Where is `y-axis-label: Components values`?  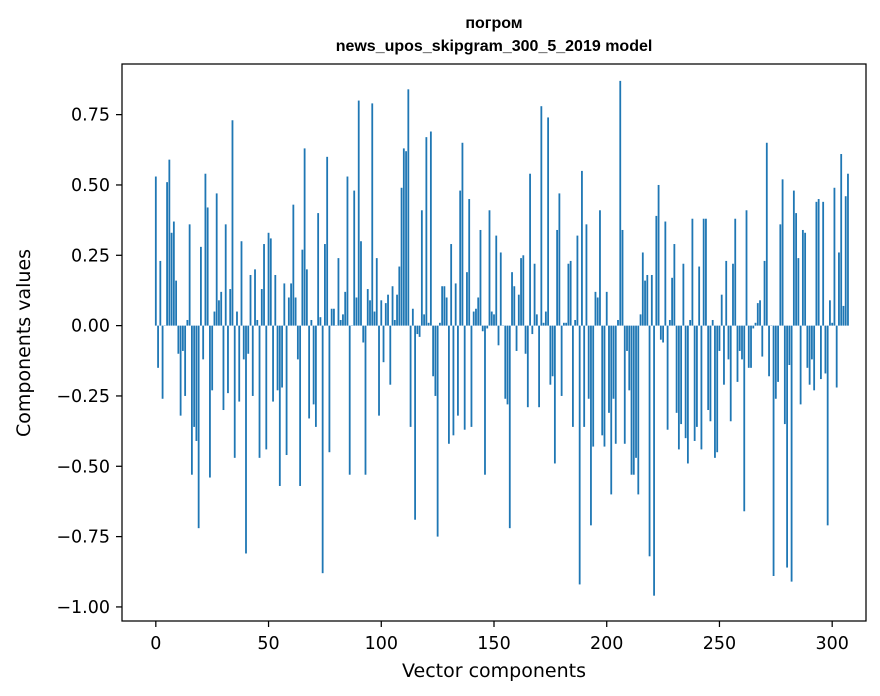
y-axis-label: Components values is located at coordinates (24, 343).